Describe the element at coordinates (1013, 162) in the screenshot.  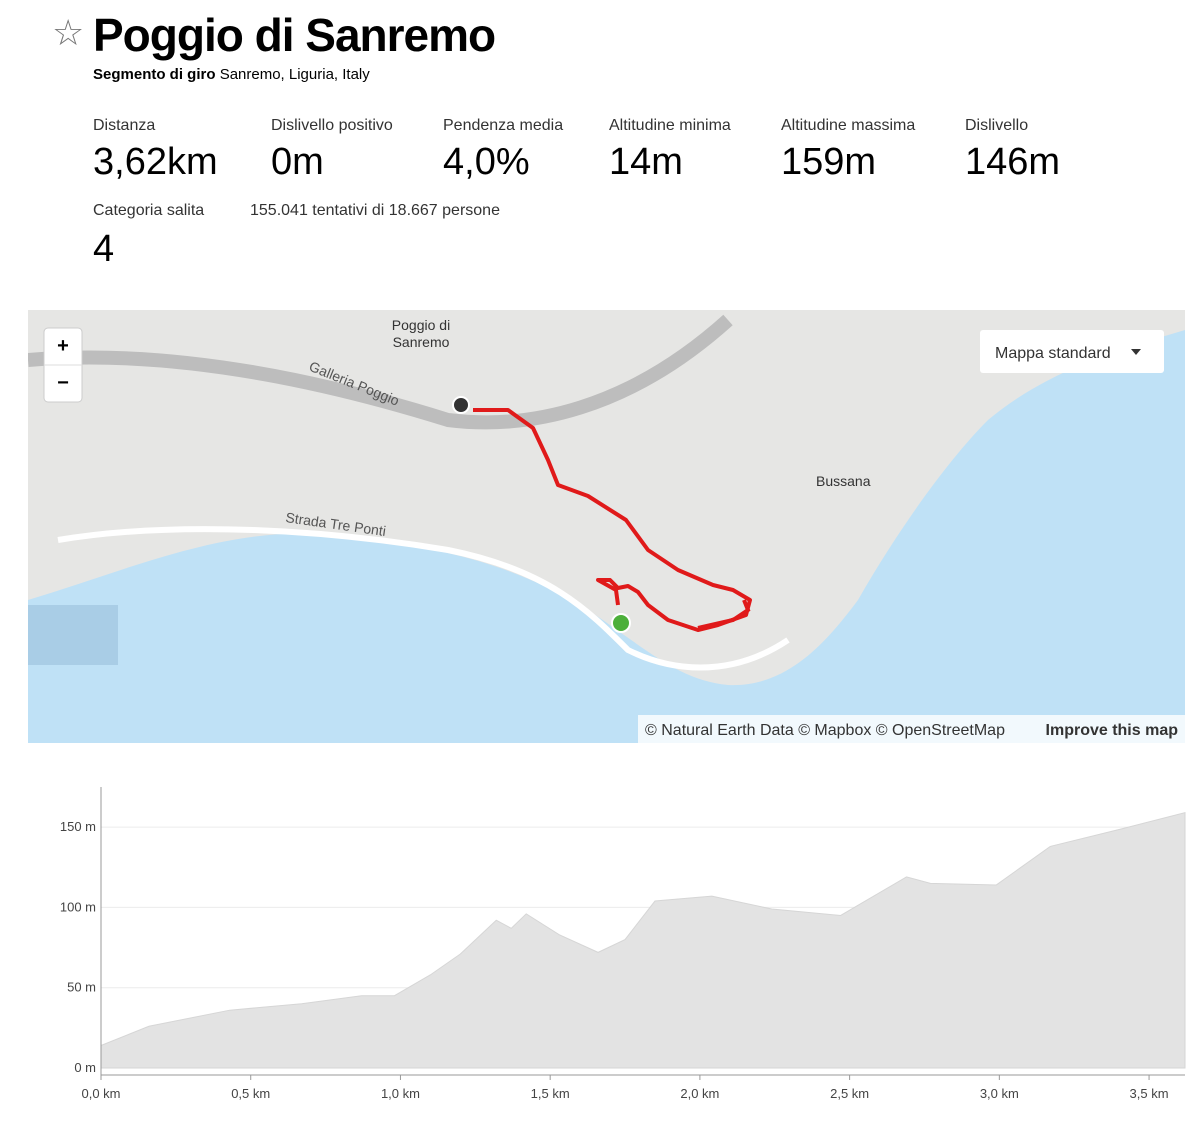
I see `stat-value: 146m` at that location.